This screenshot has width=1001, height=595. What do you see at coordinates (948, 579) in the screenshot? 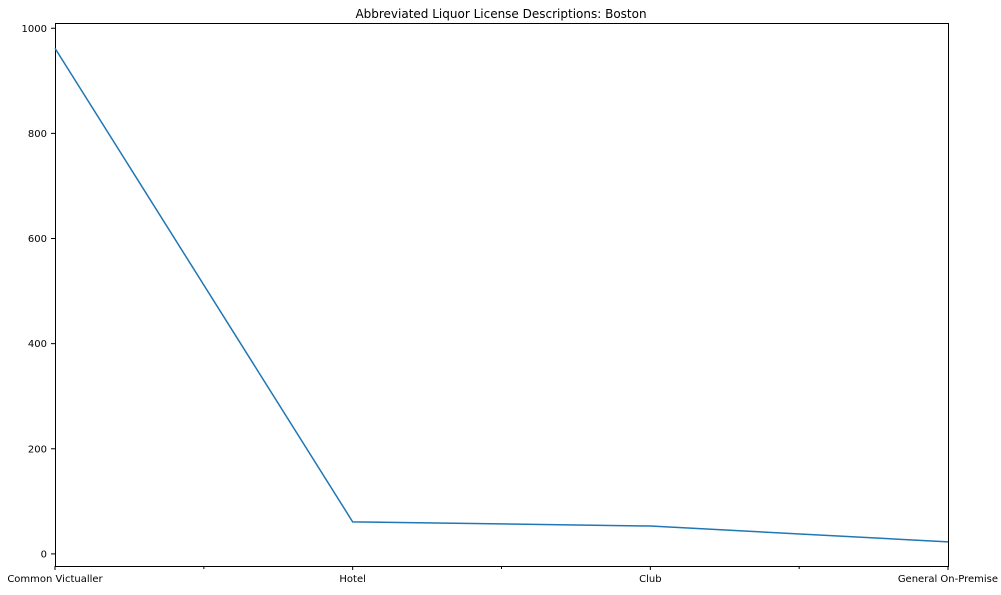
I see `x-tick-label: General On-Premise` at bounding box center [948, 579].